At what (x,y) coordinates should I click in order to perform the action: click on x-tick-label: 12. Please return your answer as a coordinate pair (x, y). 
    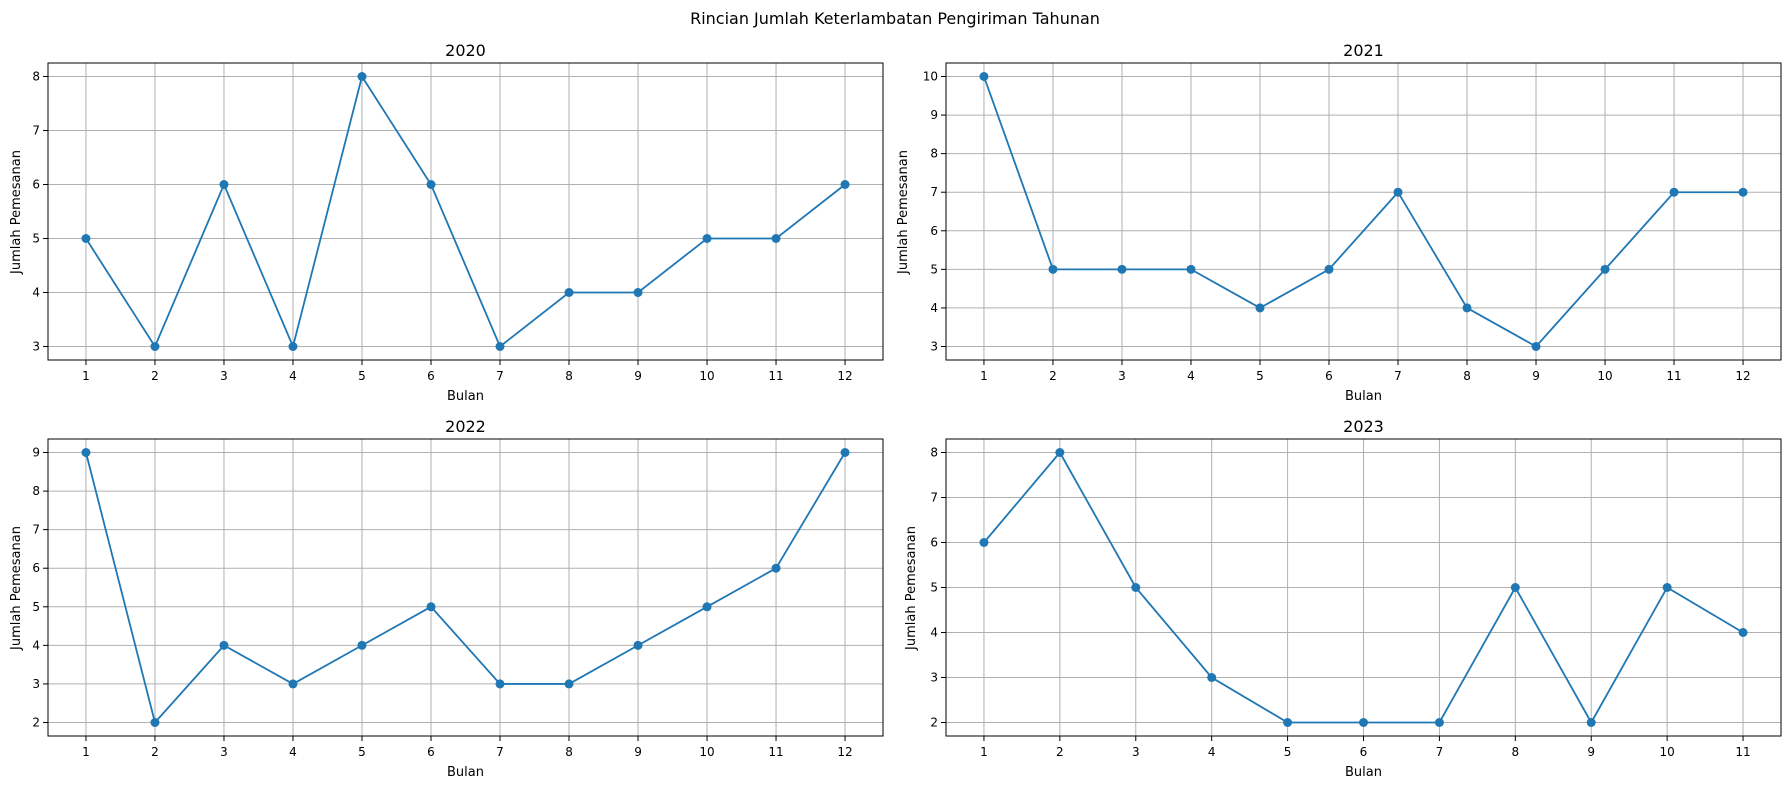
    Looking at the image, I should click on (1742, 376).